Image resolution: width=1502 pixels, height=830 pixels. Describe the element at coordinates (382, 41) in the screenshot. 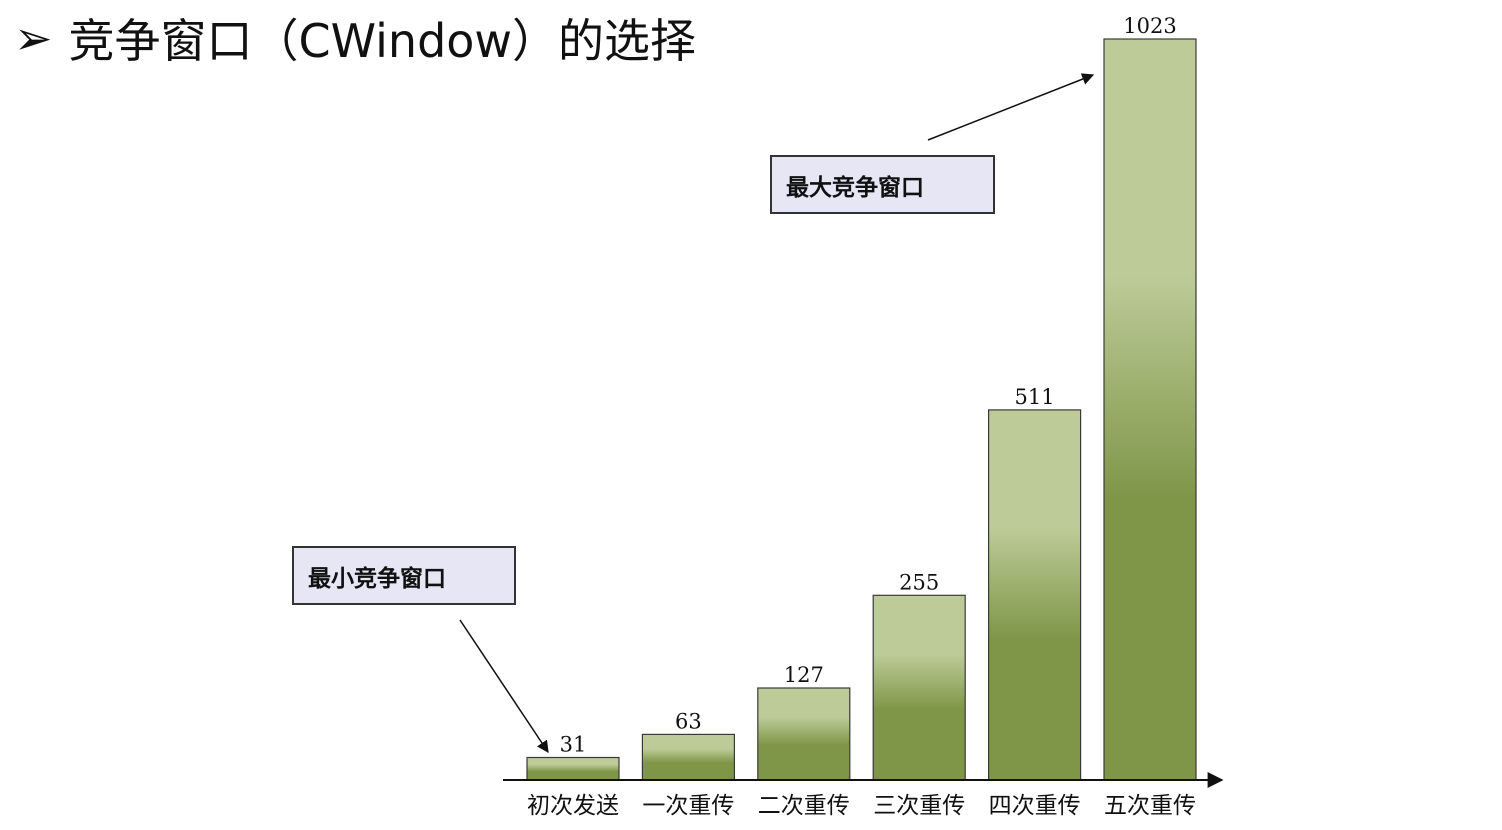

I see `slide-title-text: 竞争窗口（CWindow）的选择` at that location.